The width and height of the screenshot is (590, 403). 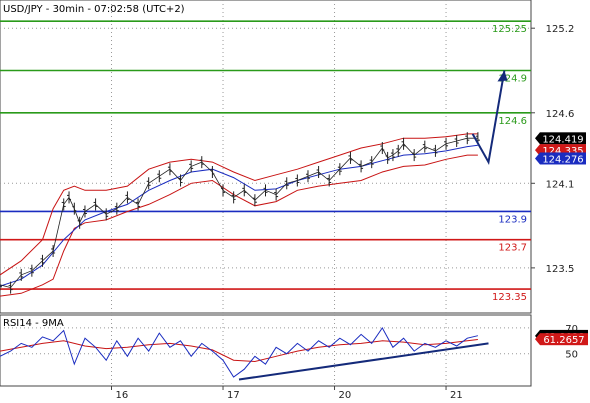 I want to click on rsi-title: RSI14 - 9MA, so click(x=33, y=323).